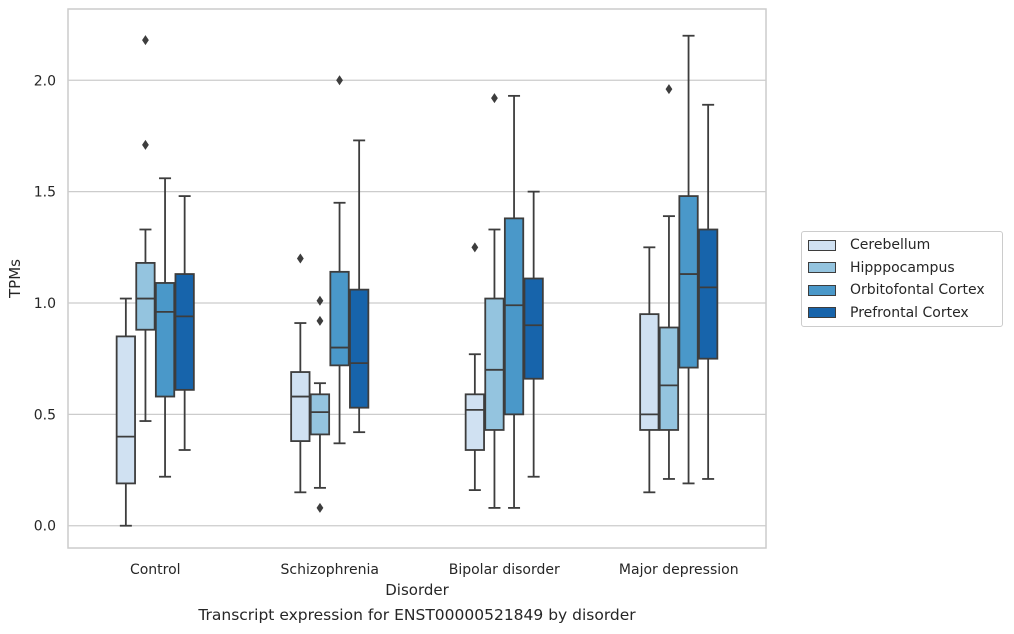 The height and width of the screenshot is (634, 1014). I want to click on box-major-depression-orbitofontal-cortex, so click(688, 259).